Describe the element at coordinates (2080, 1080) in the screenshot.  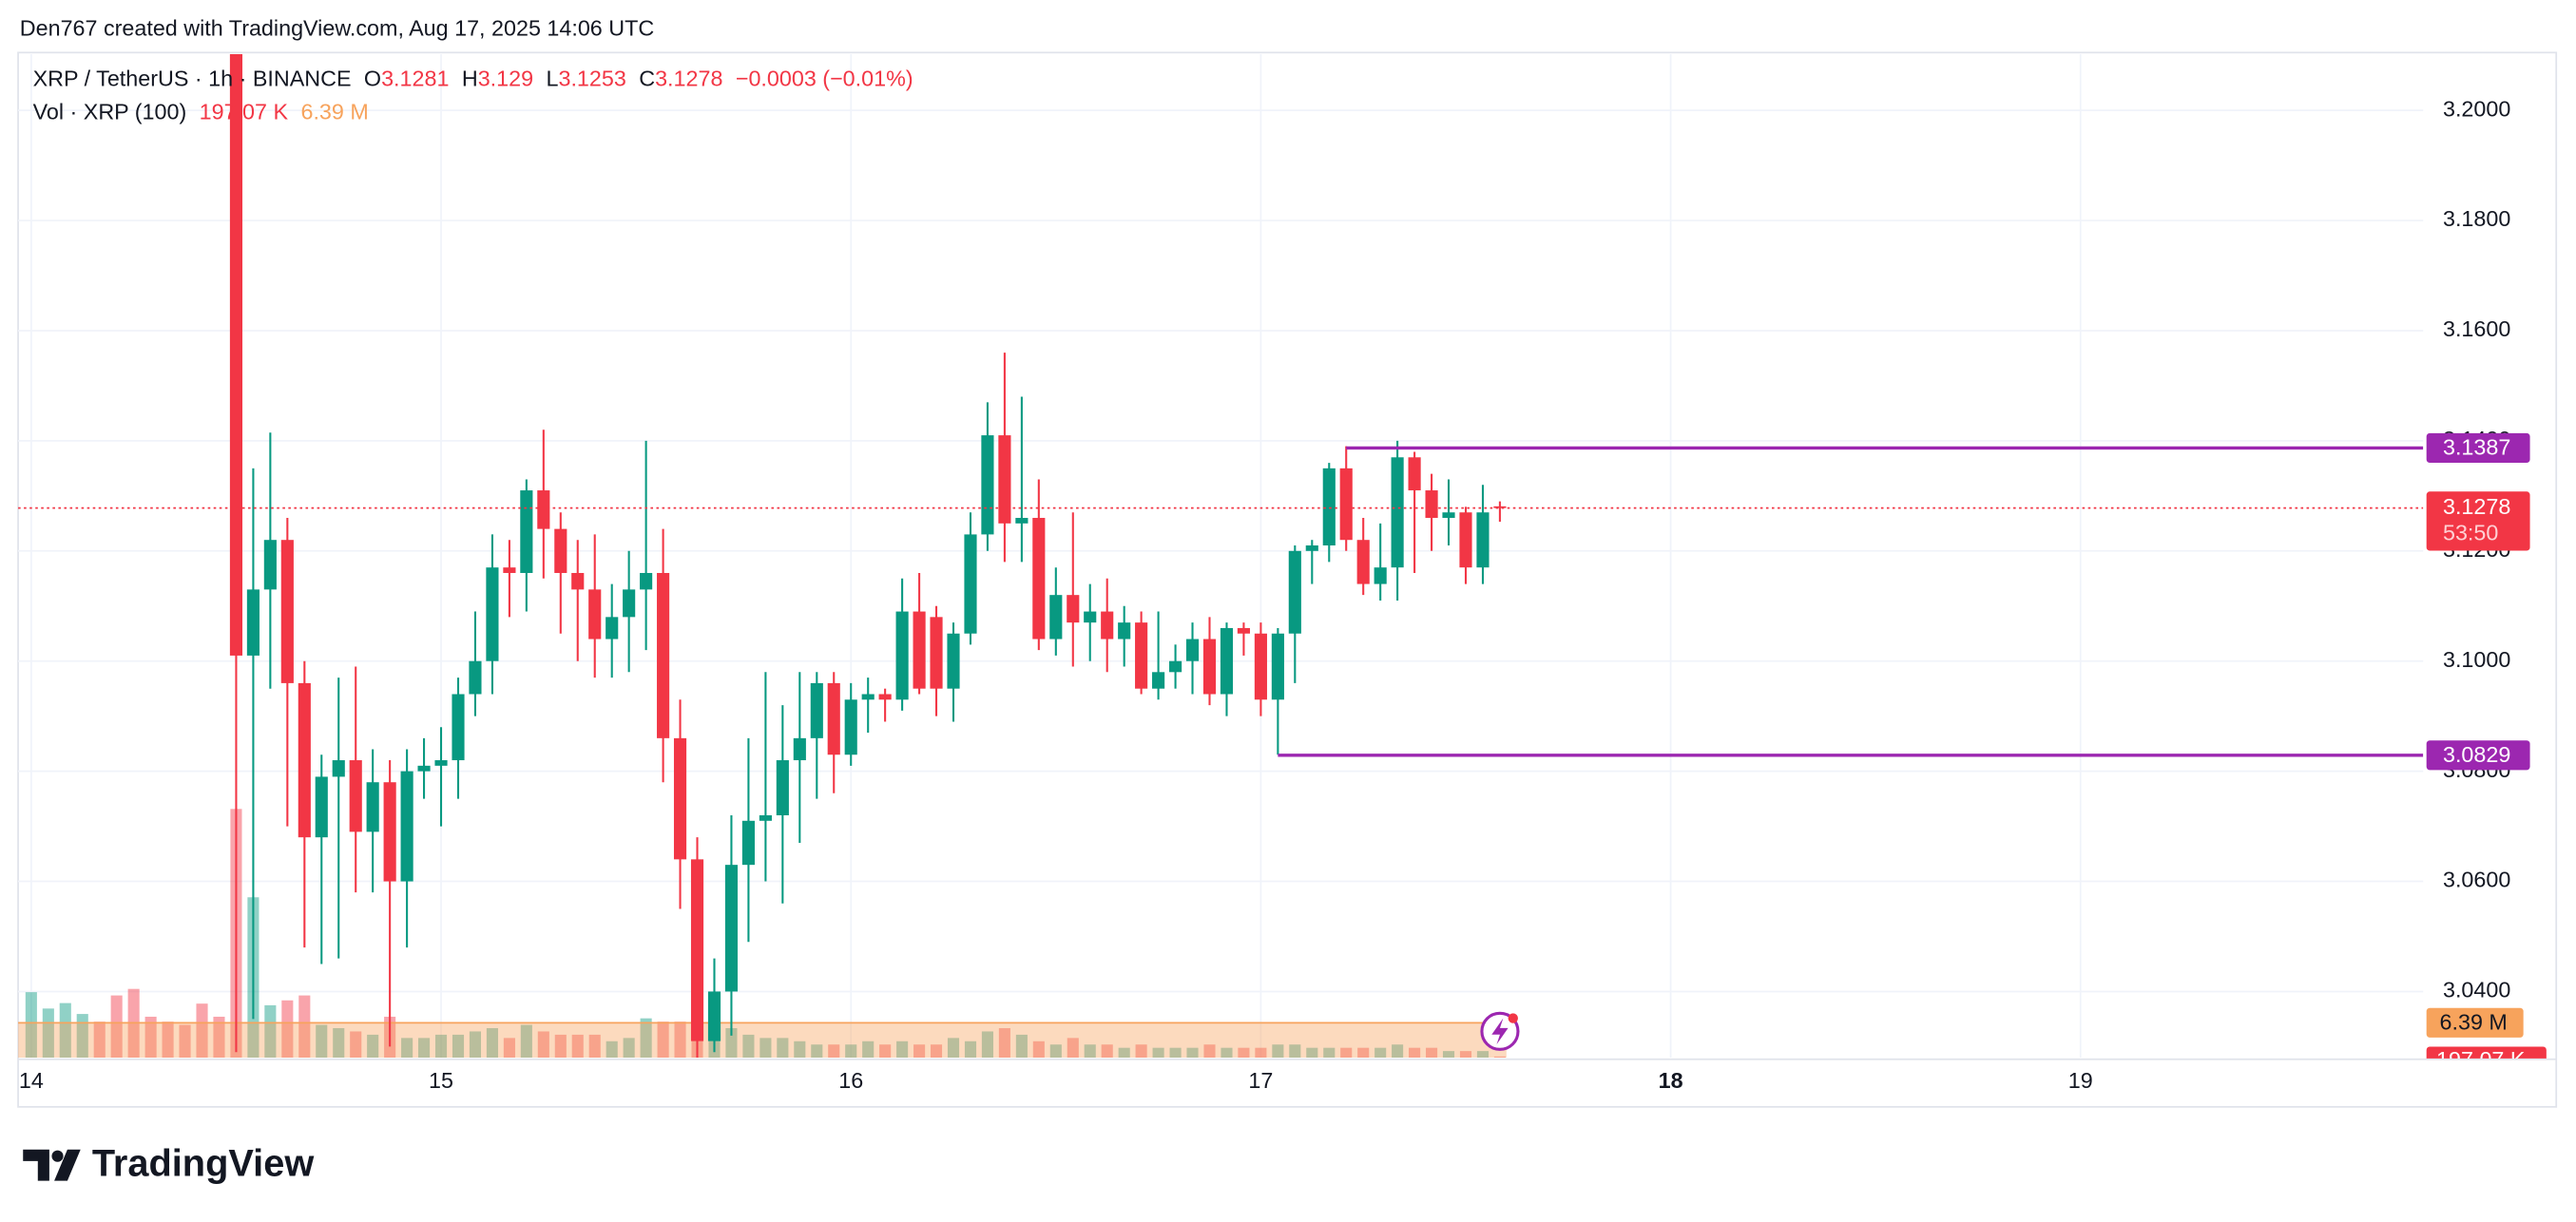
I see `x-tick-label: 19` at that location.